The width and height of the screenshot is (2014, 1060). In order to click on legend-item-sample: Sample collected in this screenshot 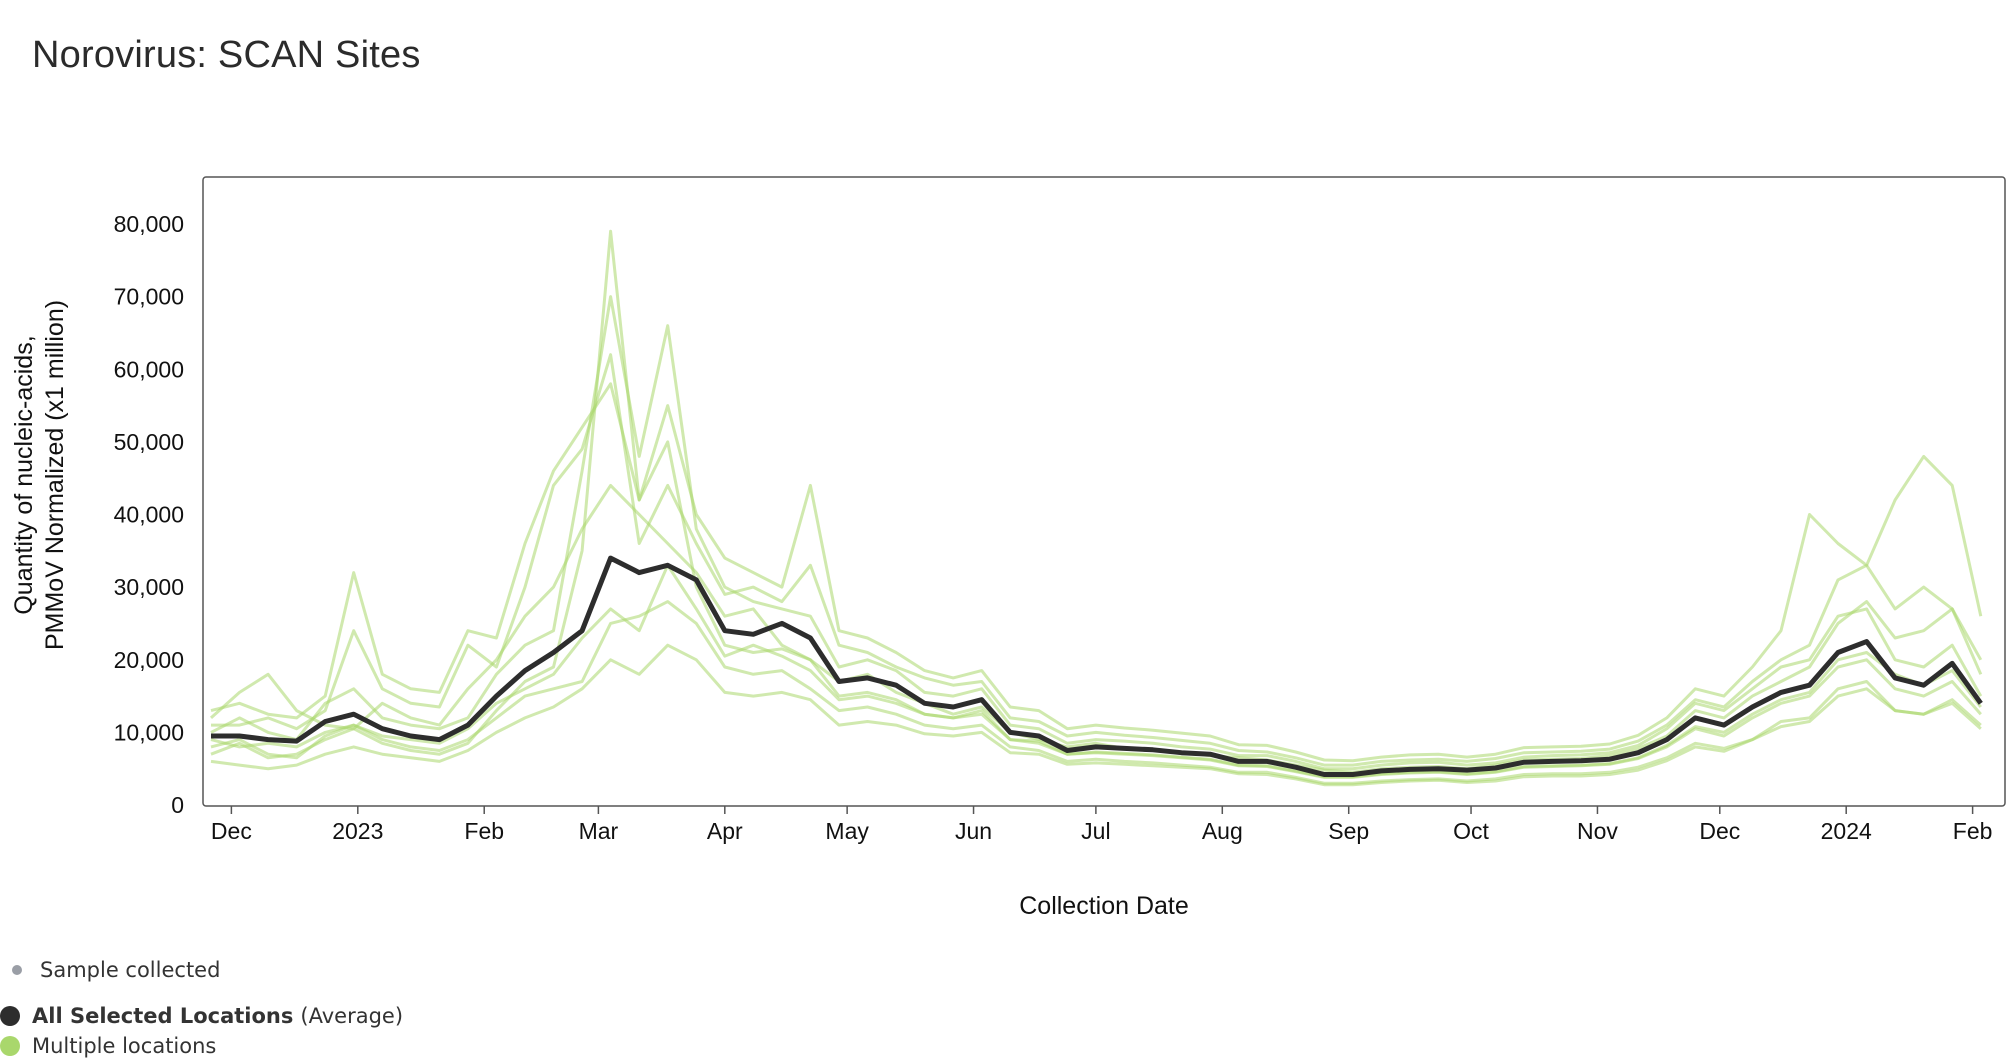, I will do `click(110, 970)`.